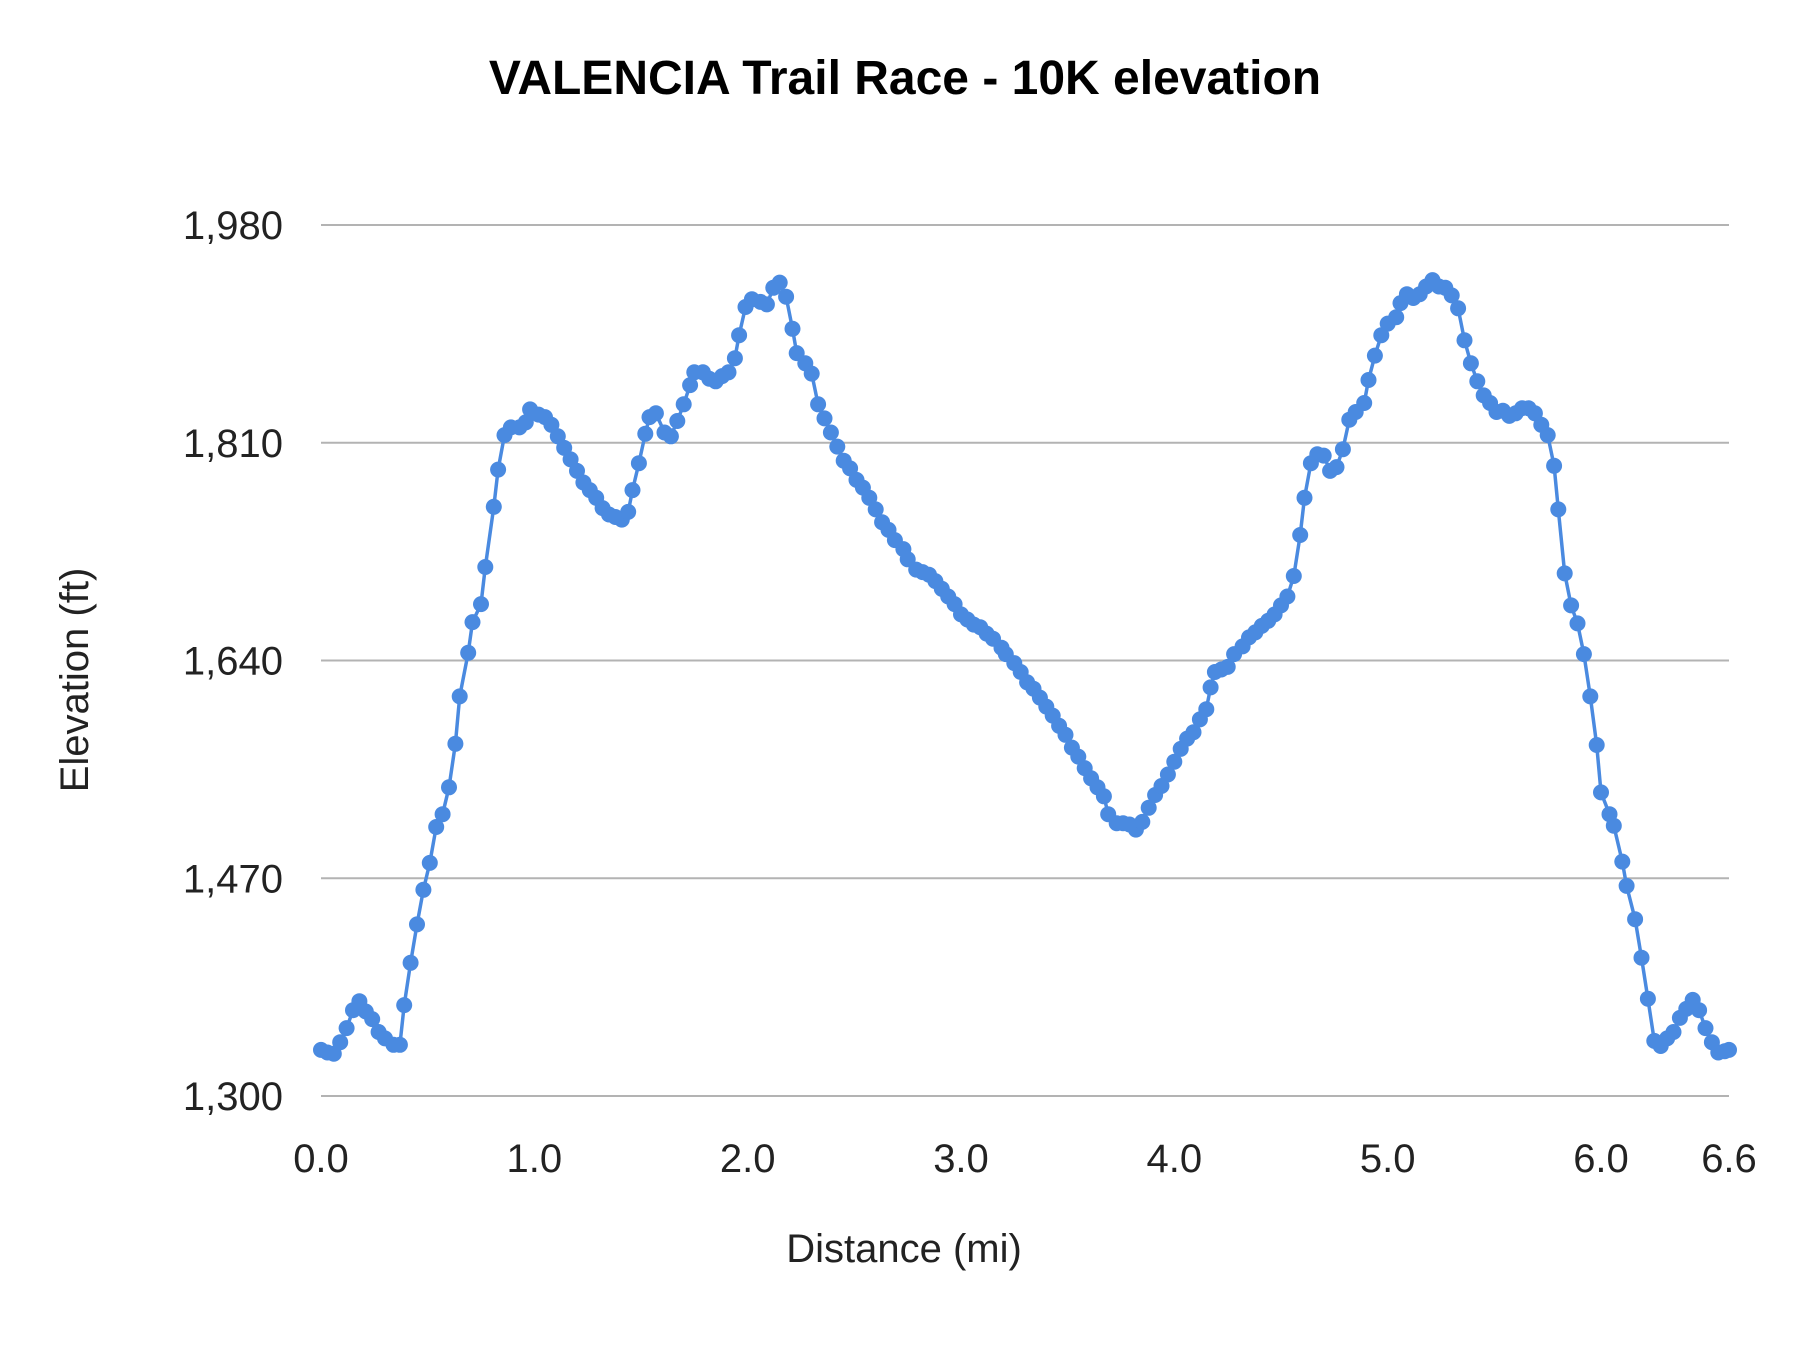 This screenshot has width=1800, height=1350. I want to click on x-tick-label: 2.0, so click(748, 1159).